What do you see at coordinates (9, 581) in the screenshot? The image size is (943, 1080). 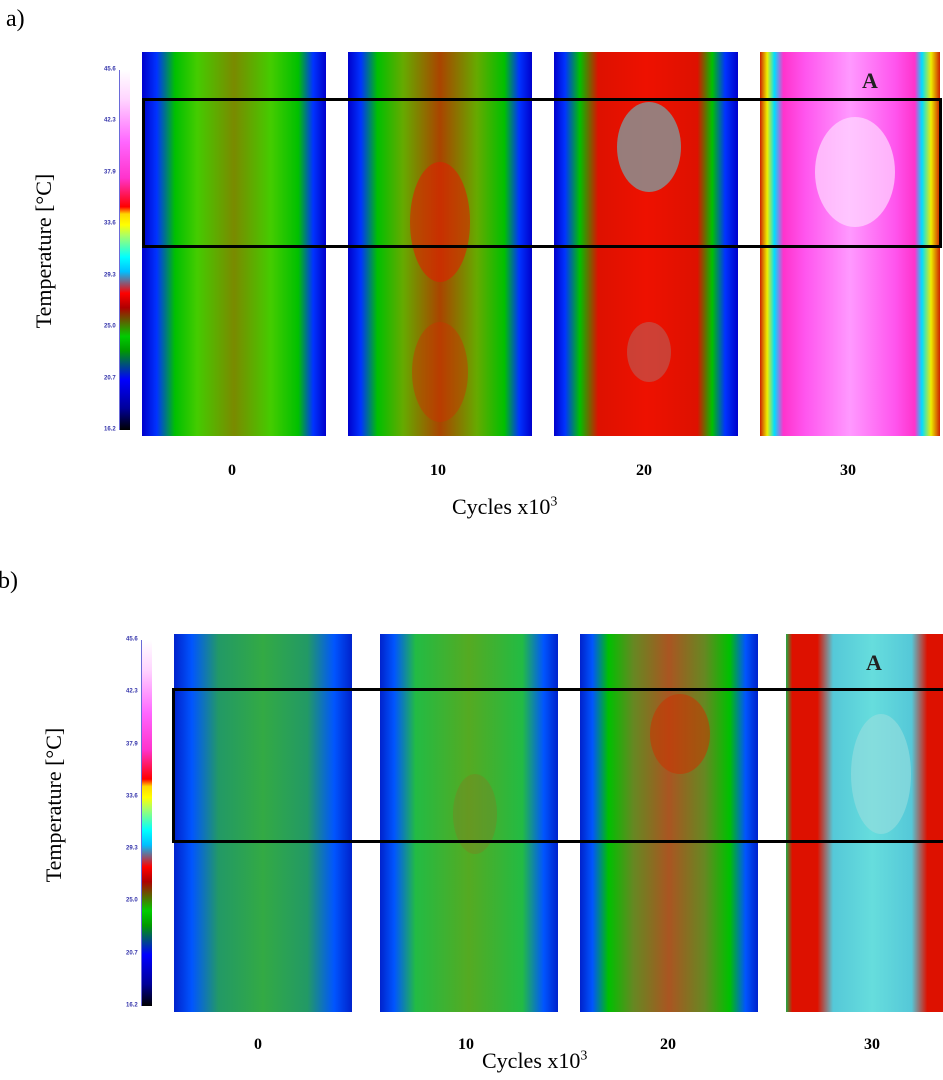 I see `panel-label: b)` at bounding box center [9, 581].